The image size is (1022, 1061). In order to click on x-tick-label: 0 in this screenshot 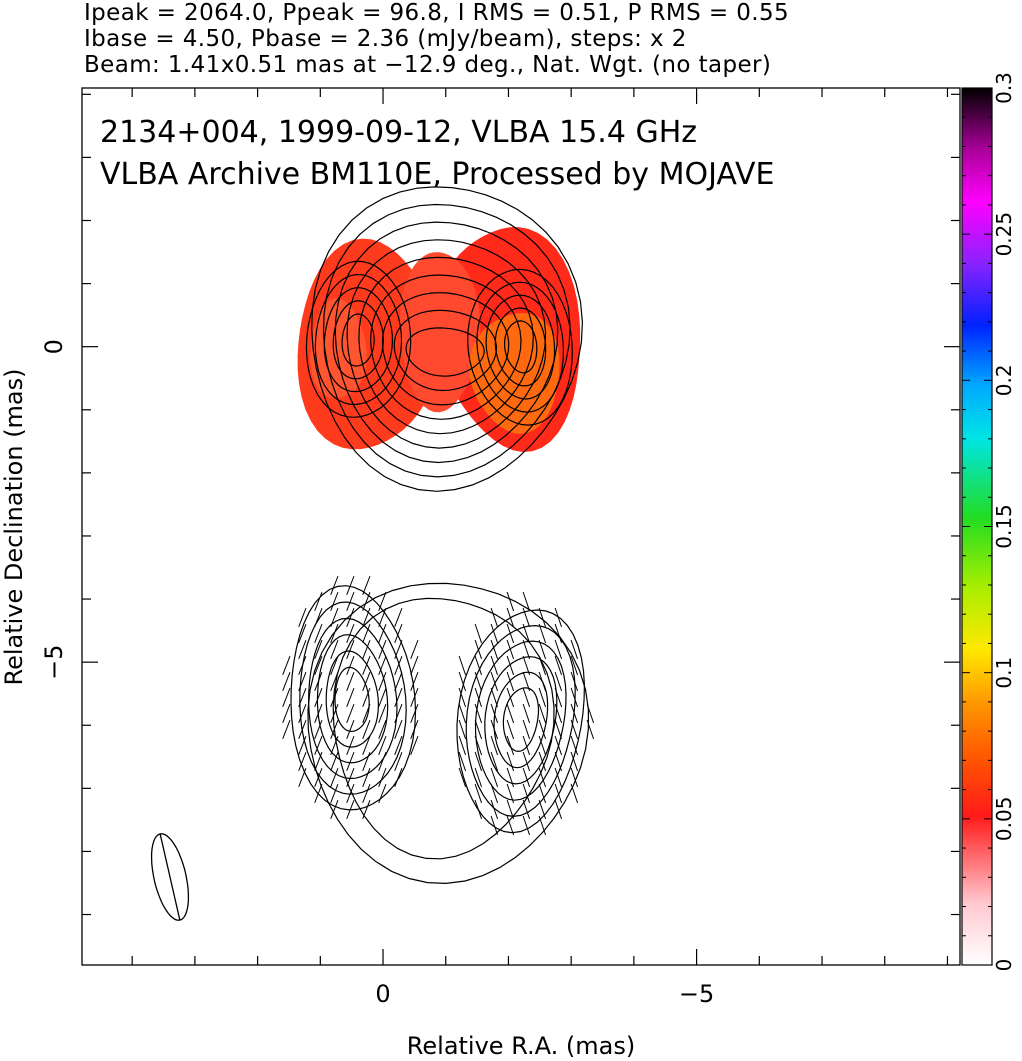, I will do `click(382, 994)`.